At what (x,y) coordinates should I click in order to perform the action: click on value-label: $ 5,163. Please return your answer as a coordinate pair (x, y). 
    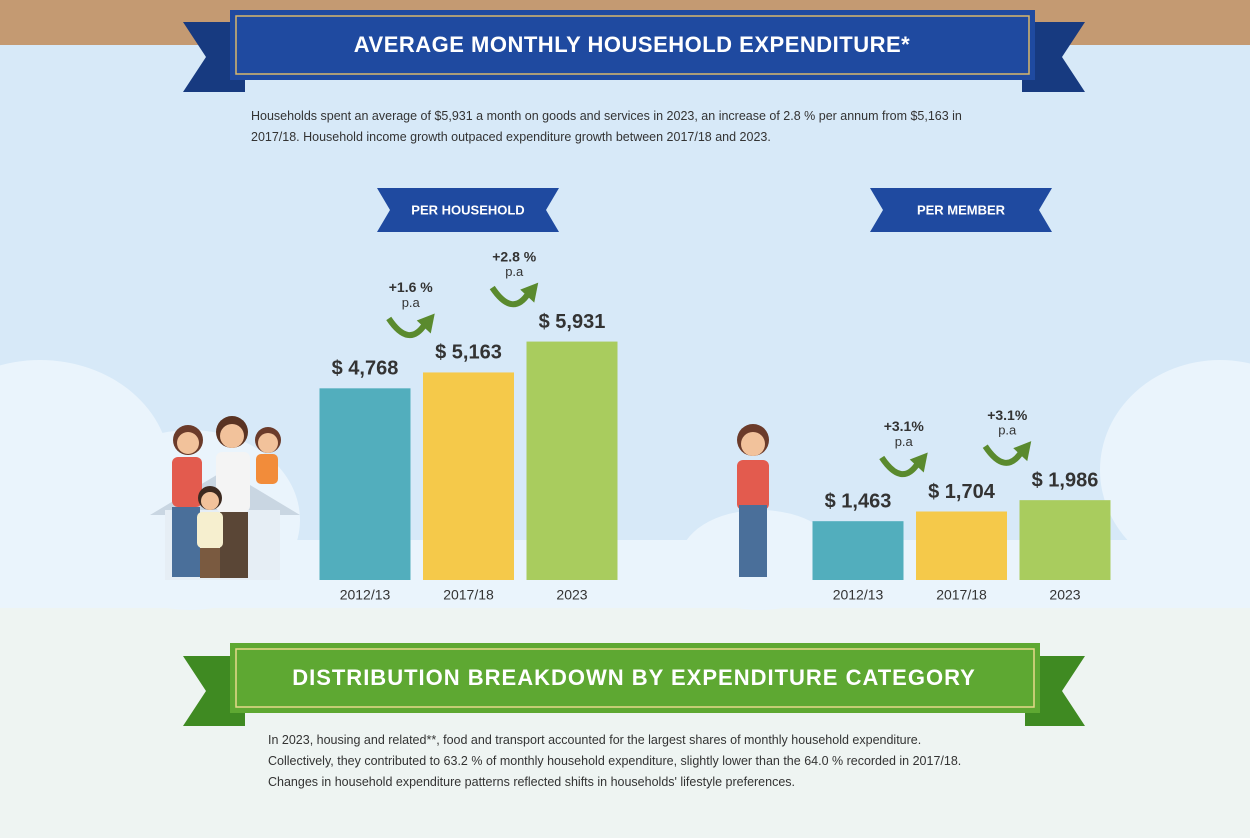
    Looking at the image, I should click on (468, 353).